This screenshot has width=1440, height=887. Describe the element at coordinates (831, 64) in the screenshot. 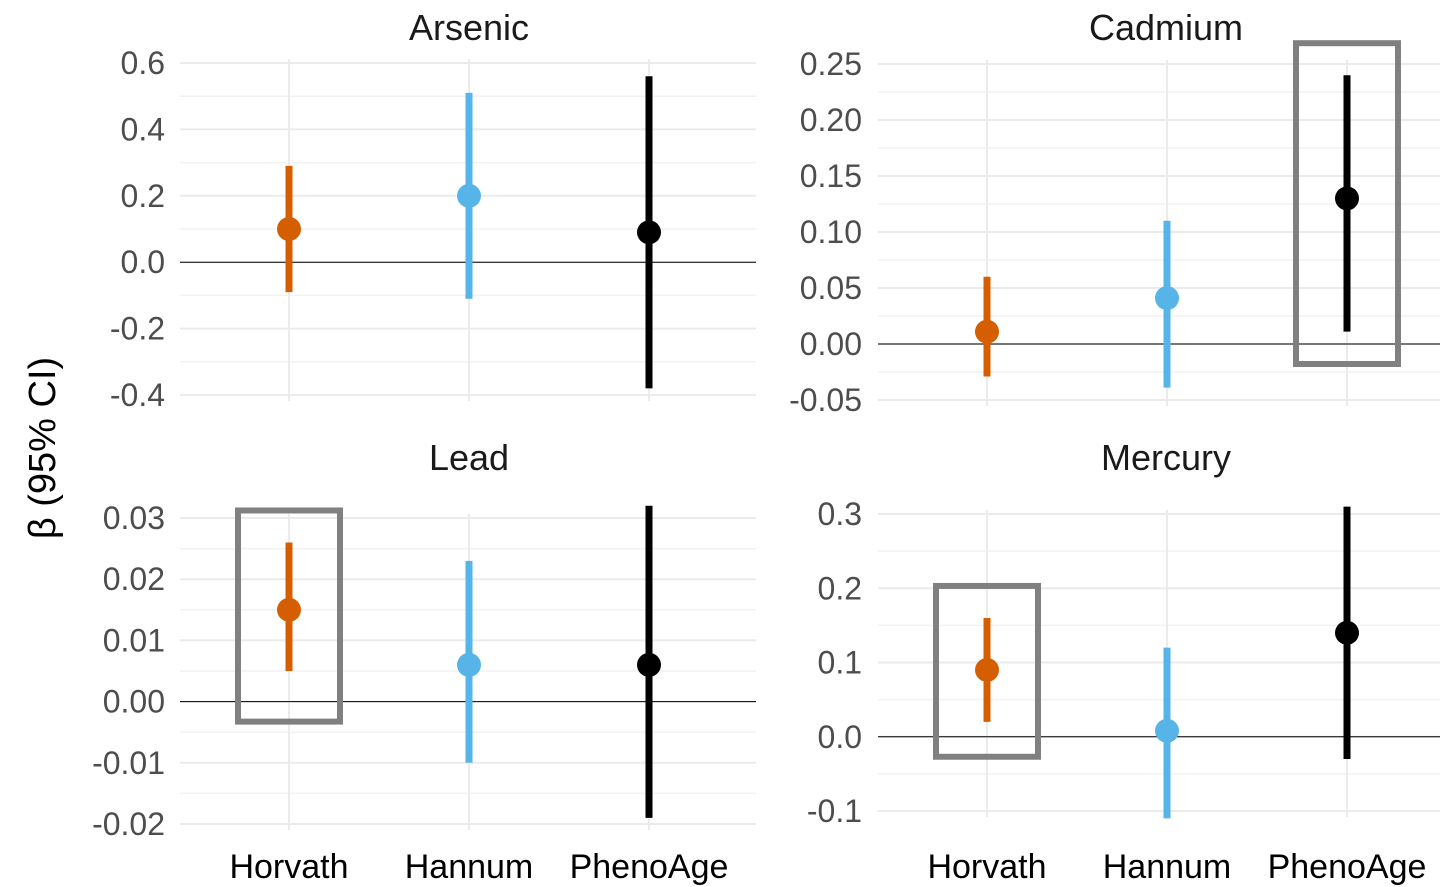

I see `y-tick-label: 0.25` at that location.